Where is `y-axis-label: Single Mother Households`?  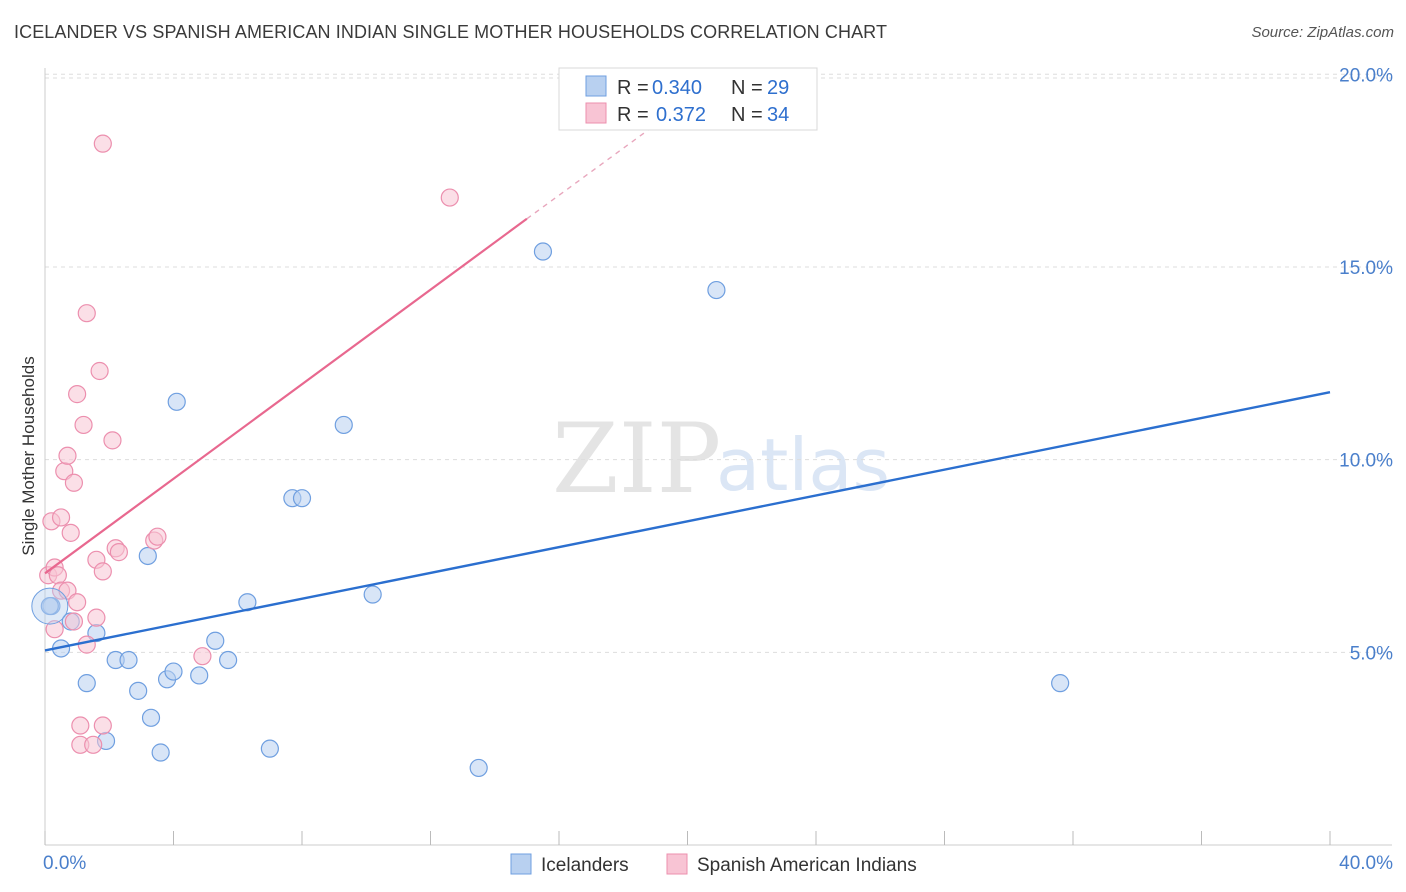 y-axis-label: Single Mother Households is located at coordinates (28, 455).